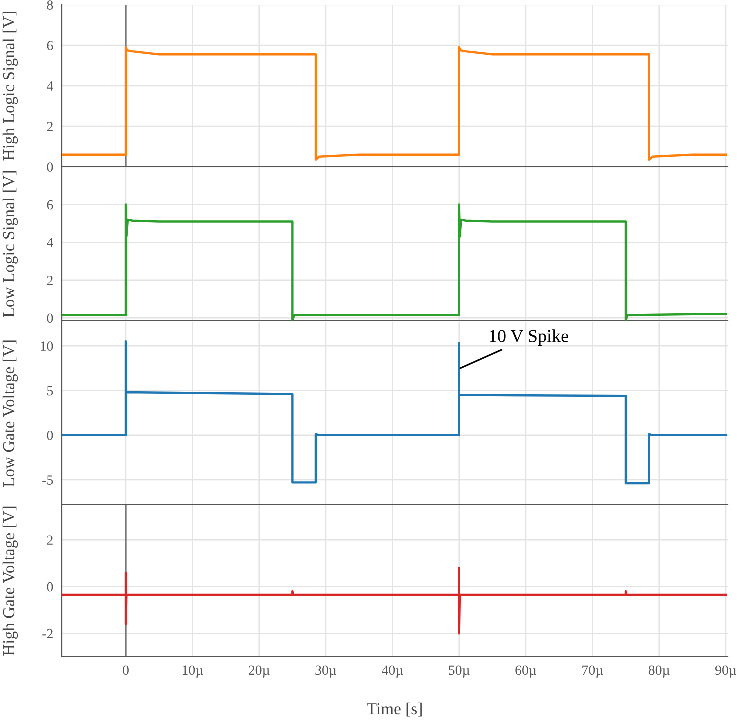  I want to click on y-tick-label: 8, so click(50, 5).